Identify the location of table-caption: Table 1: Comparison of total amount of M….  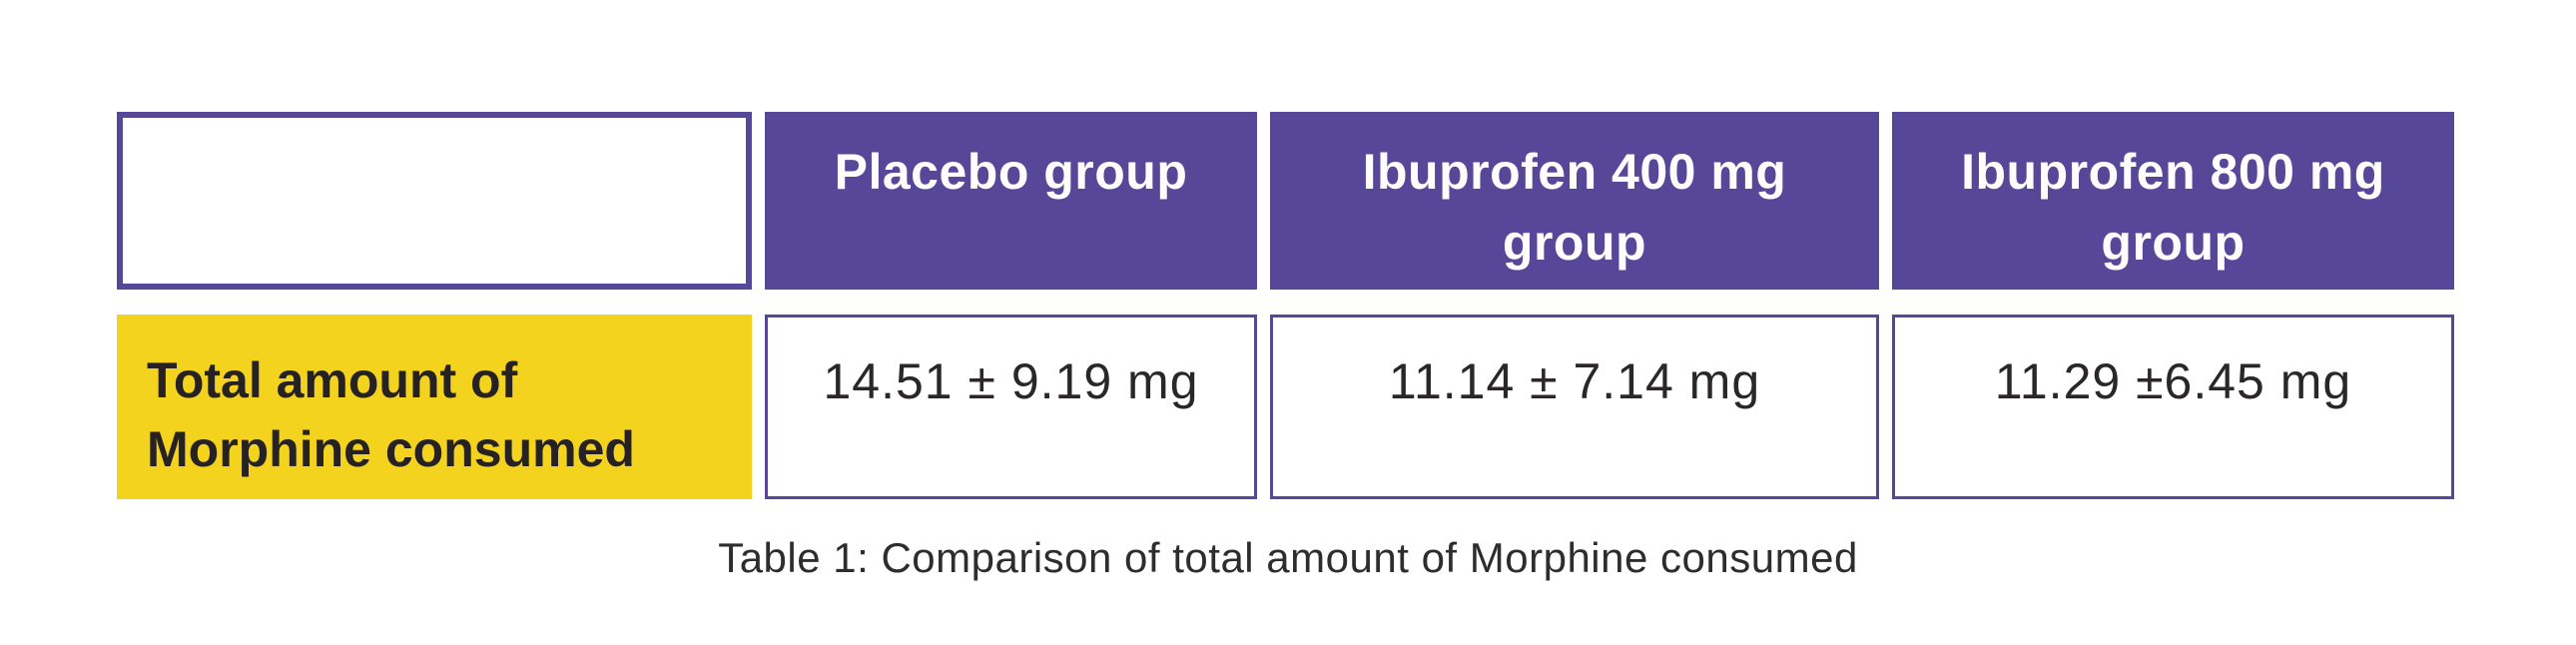
(1288, 557).